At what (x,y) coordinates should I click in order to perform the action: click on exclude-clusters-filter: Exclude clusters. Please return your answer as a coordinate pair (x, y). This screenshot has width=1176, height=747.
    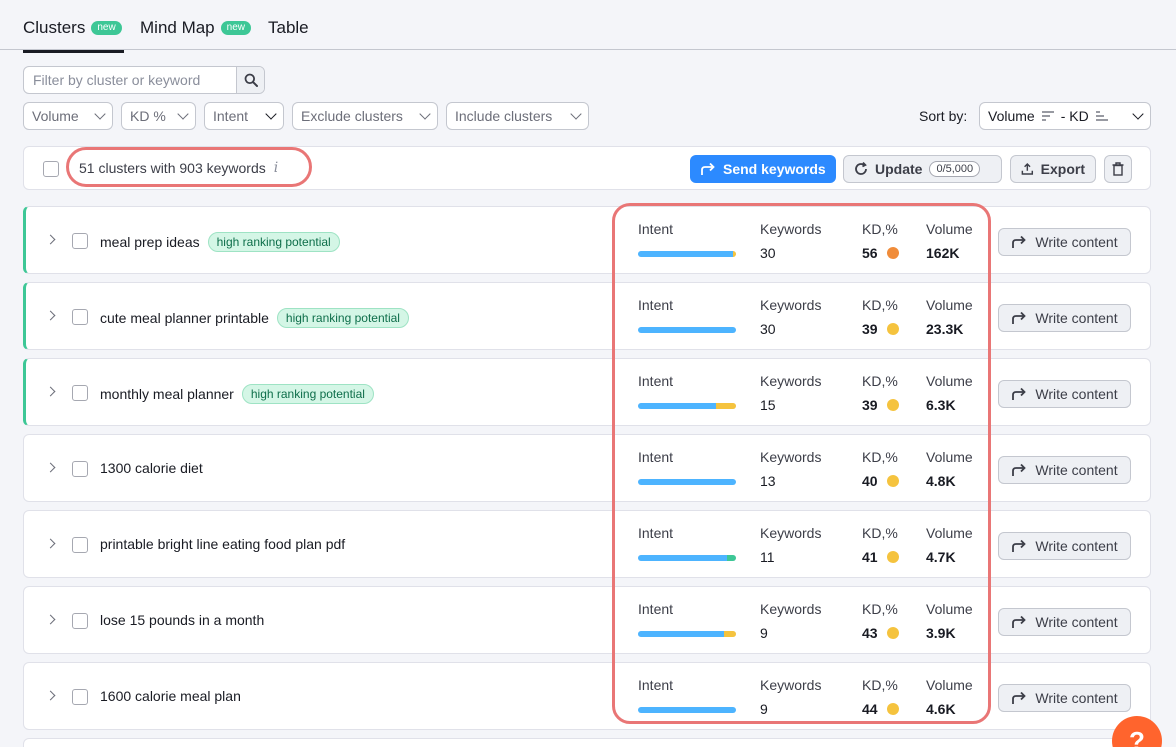
    Looking at the image, I should click on (365, 116).